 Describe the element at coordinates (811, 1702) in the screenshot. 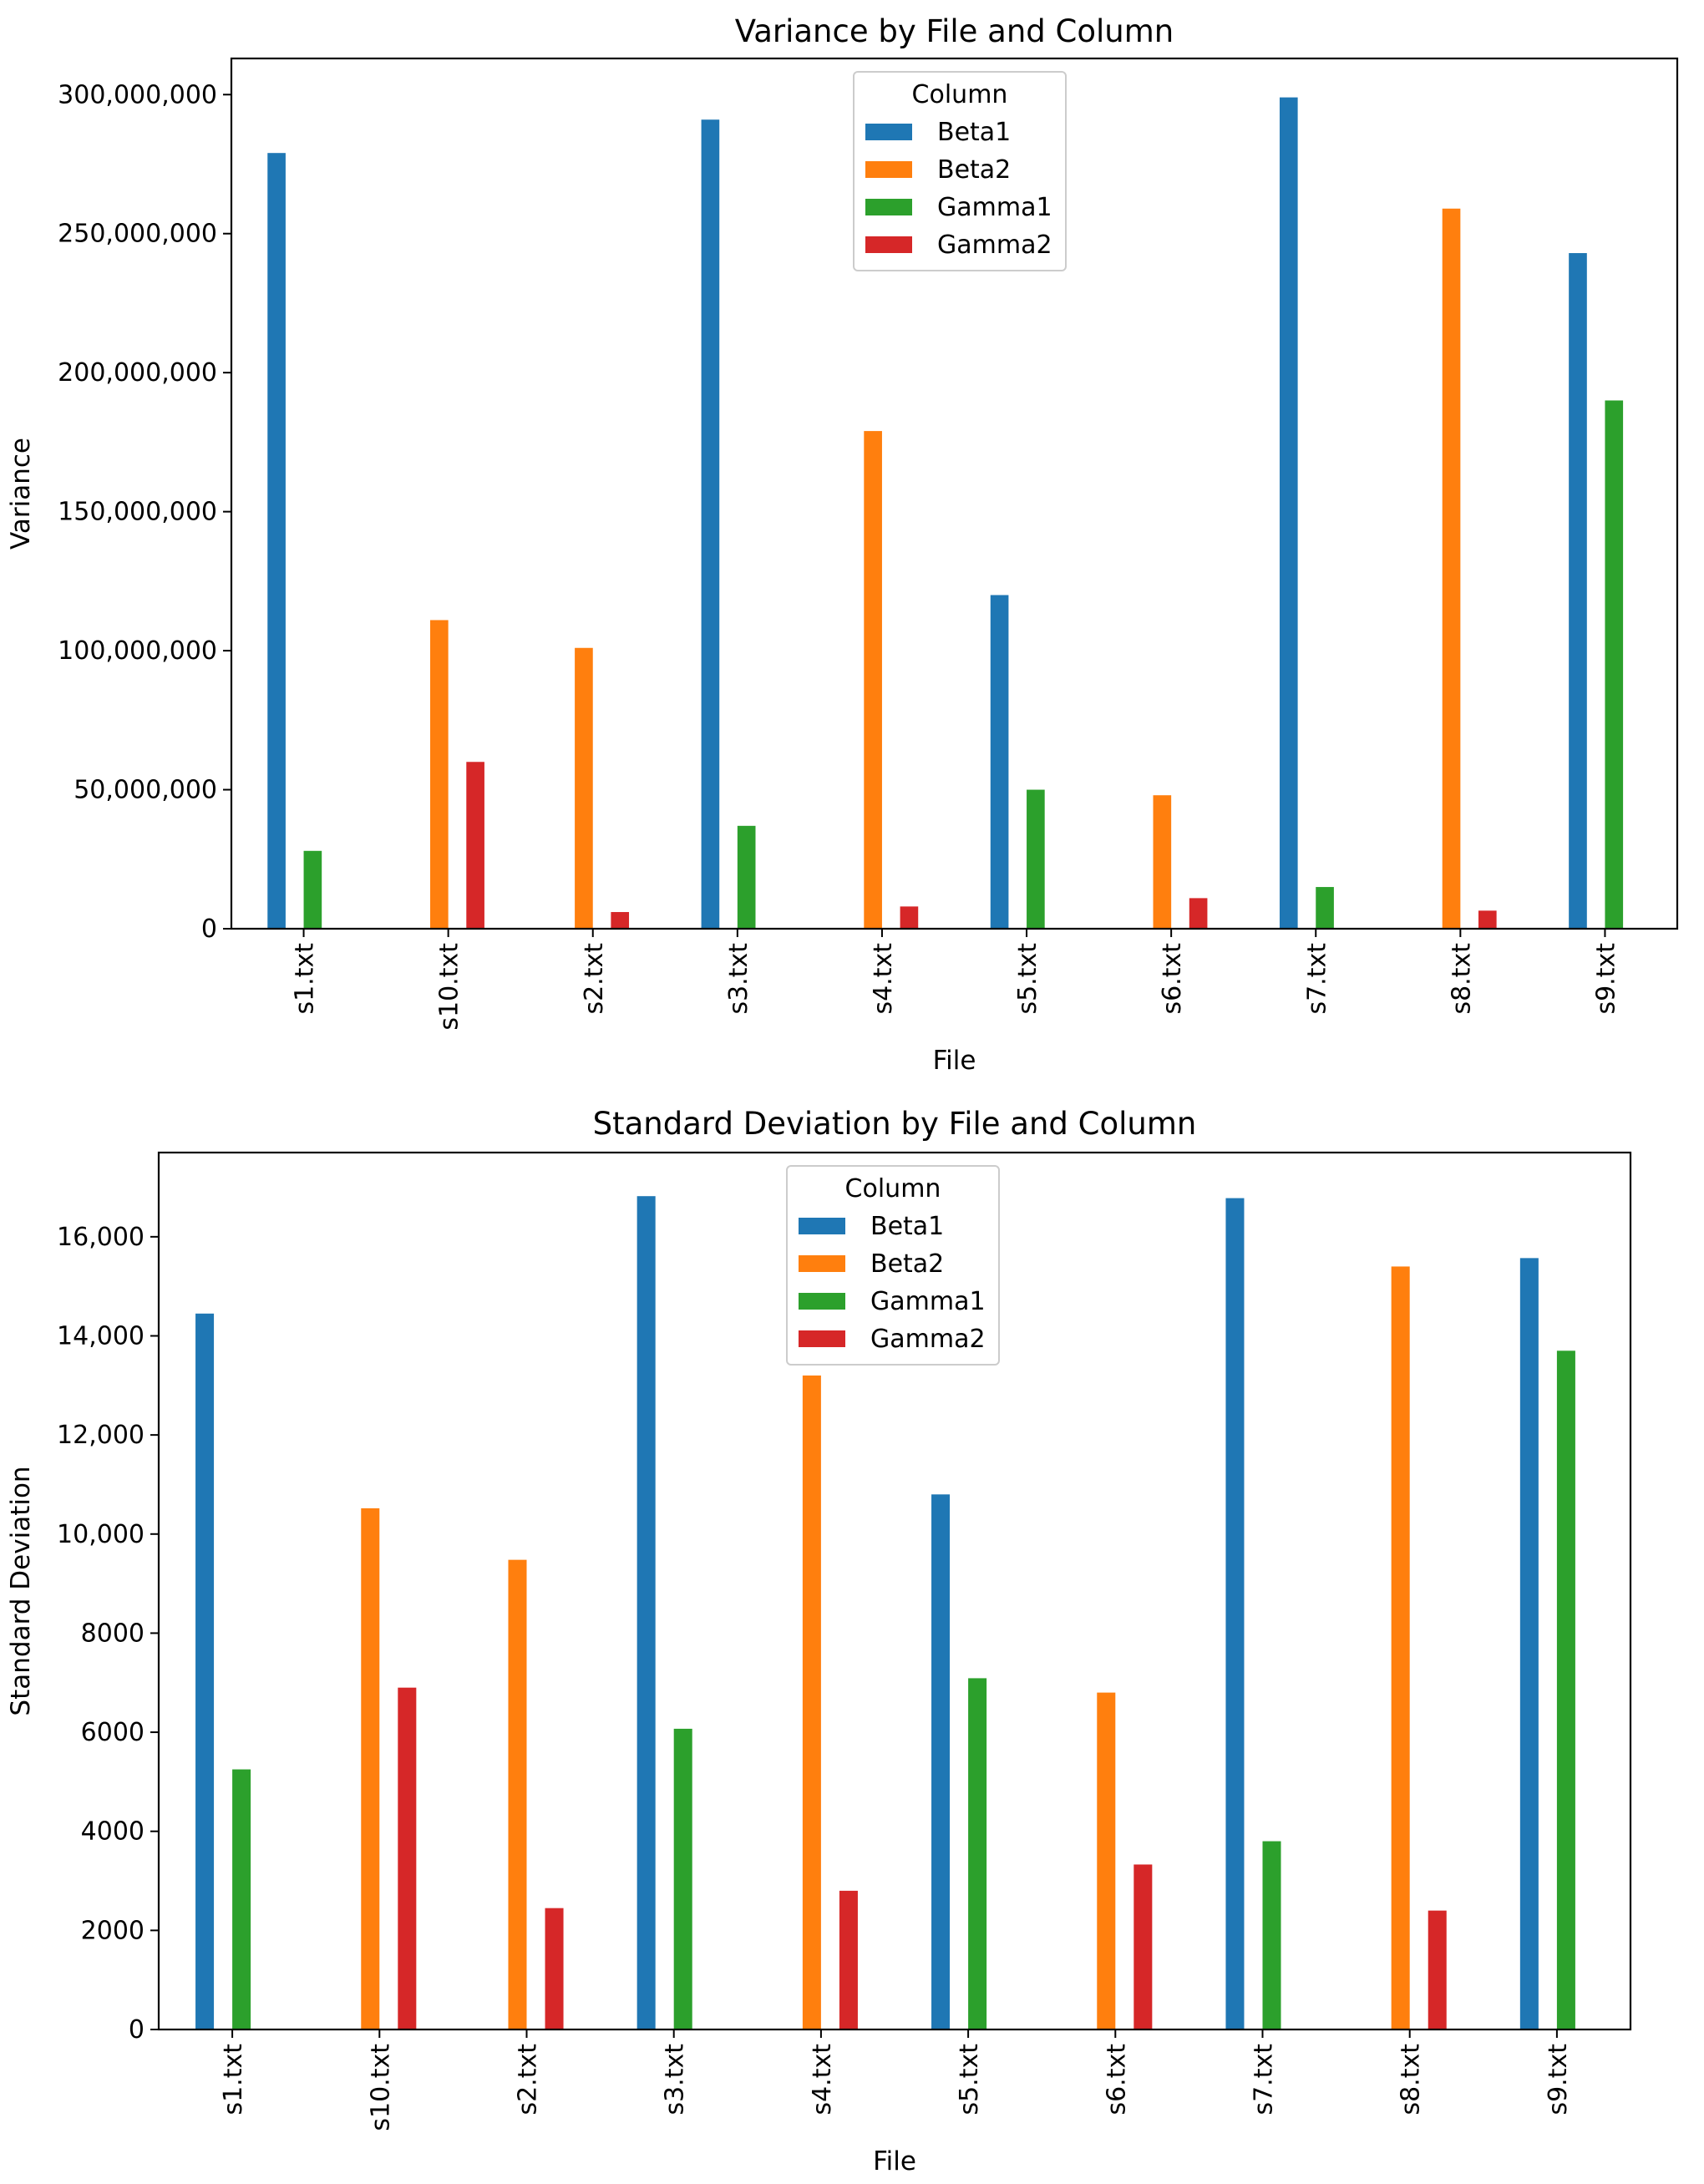

I see `bar-beta2-s4-txt` at that location.